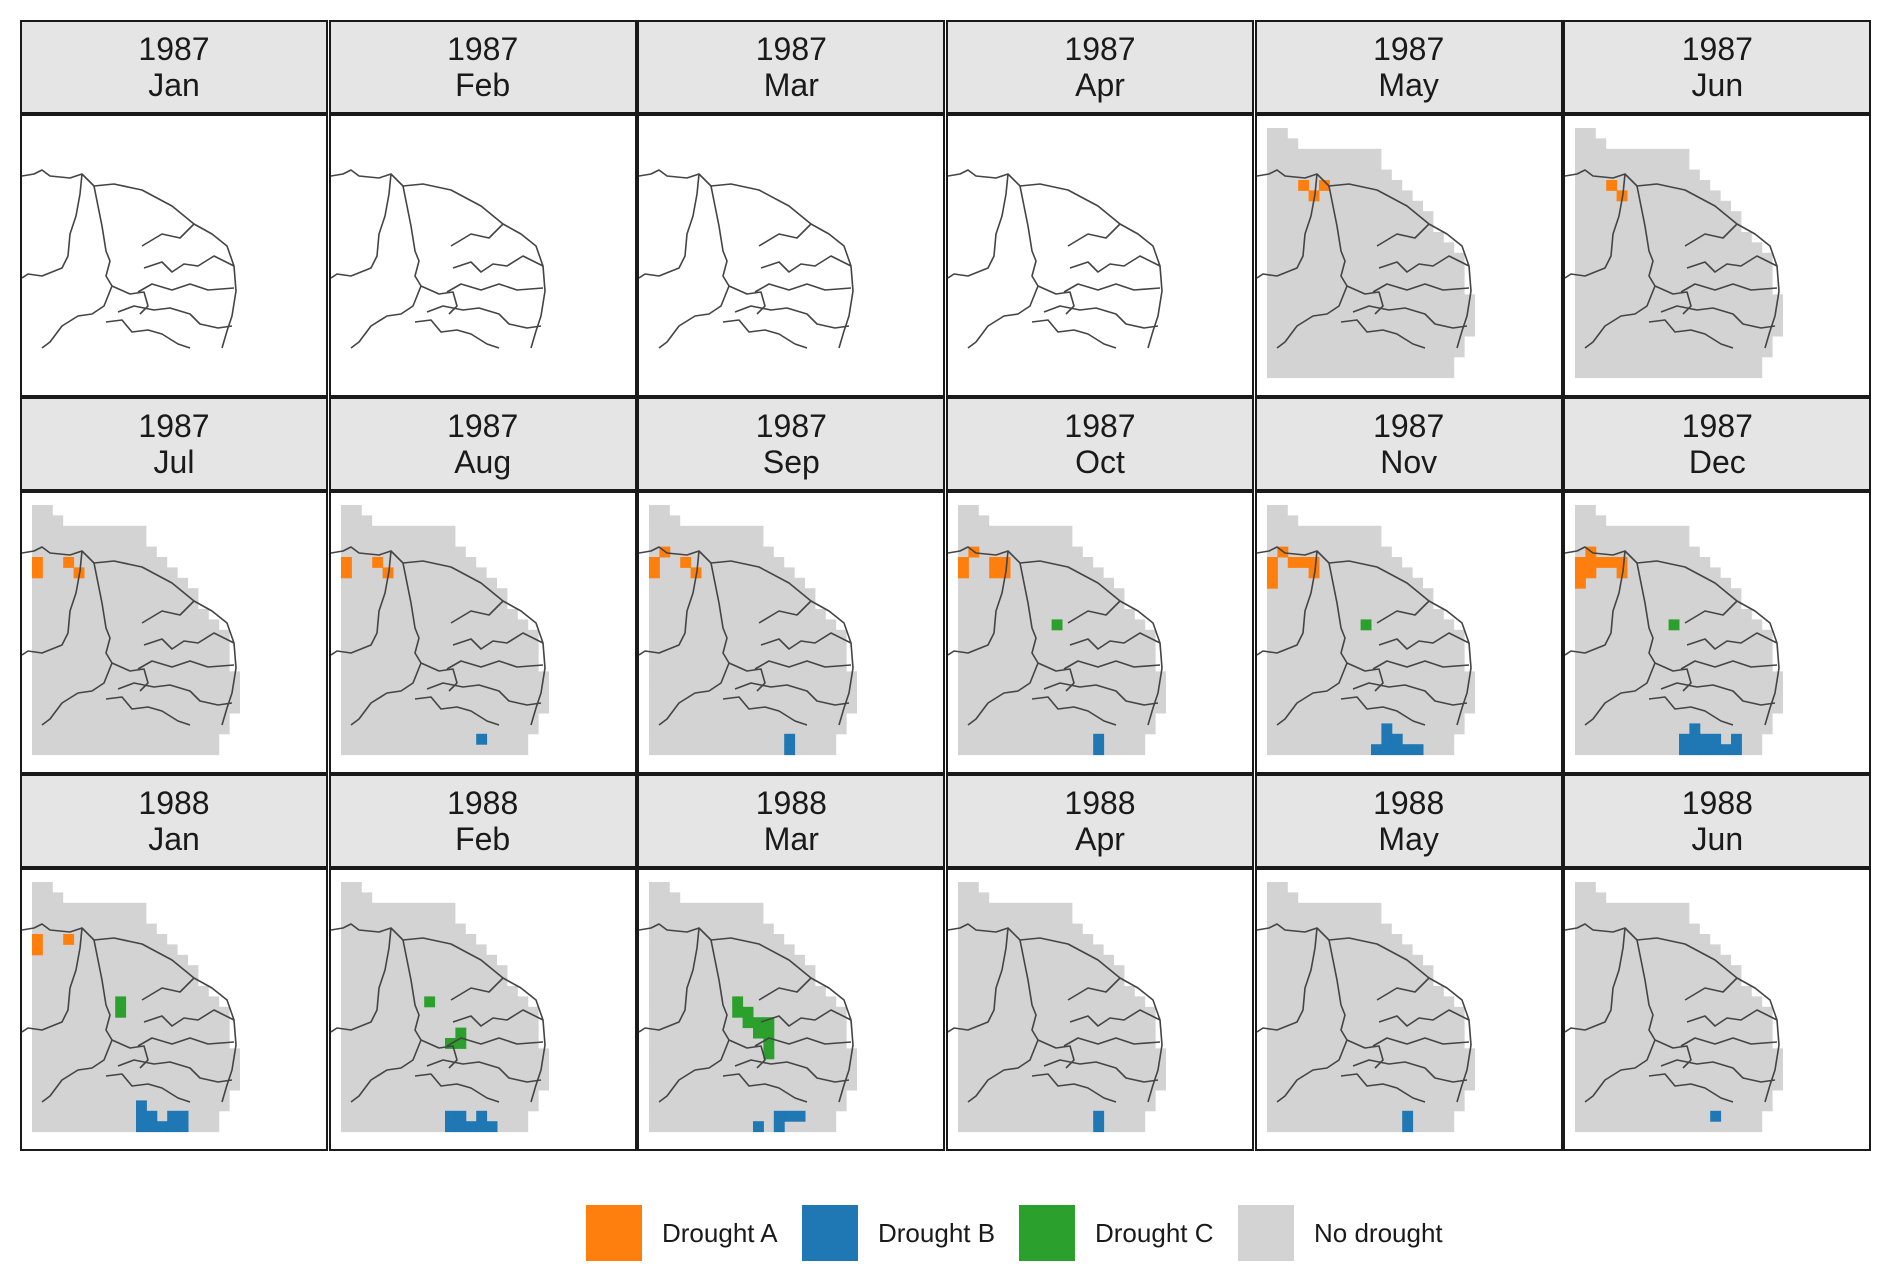 The image size is (1892, 1283). I want to click on facet-strip-label: 1987 May, so click(1409, 67).